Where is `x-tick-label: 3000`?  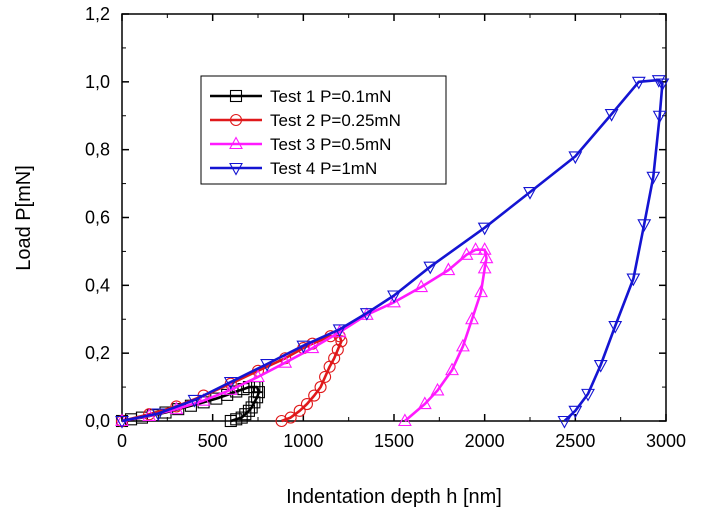 x-tick-label: 3000 is located at coordinates (666, 441).